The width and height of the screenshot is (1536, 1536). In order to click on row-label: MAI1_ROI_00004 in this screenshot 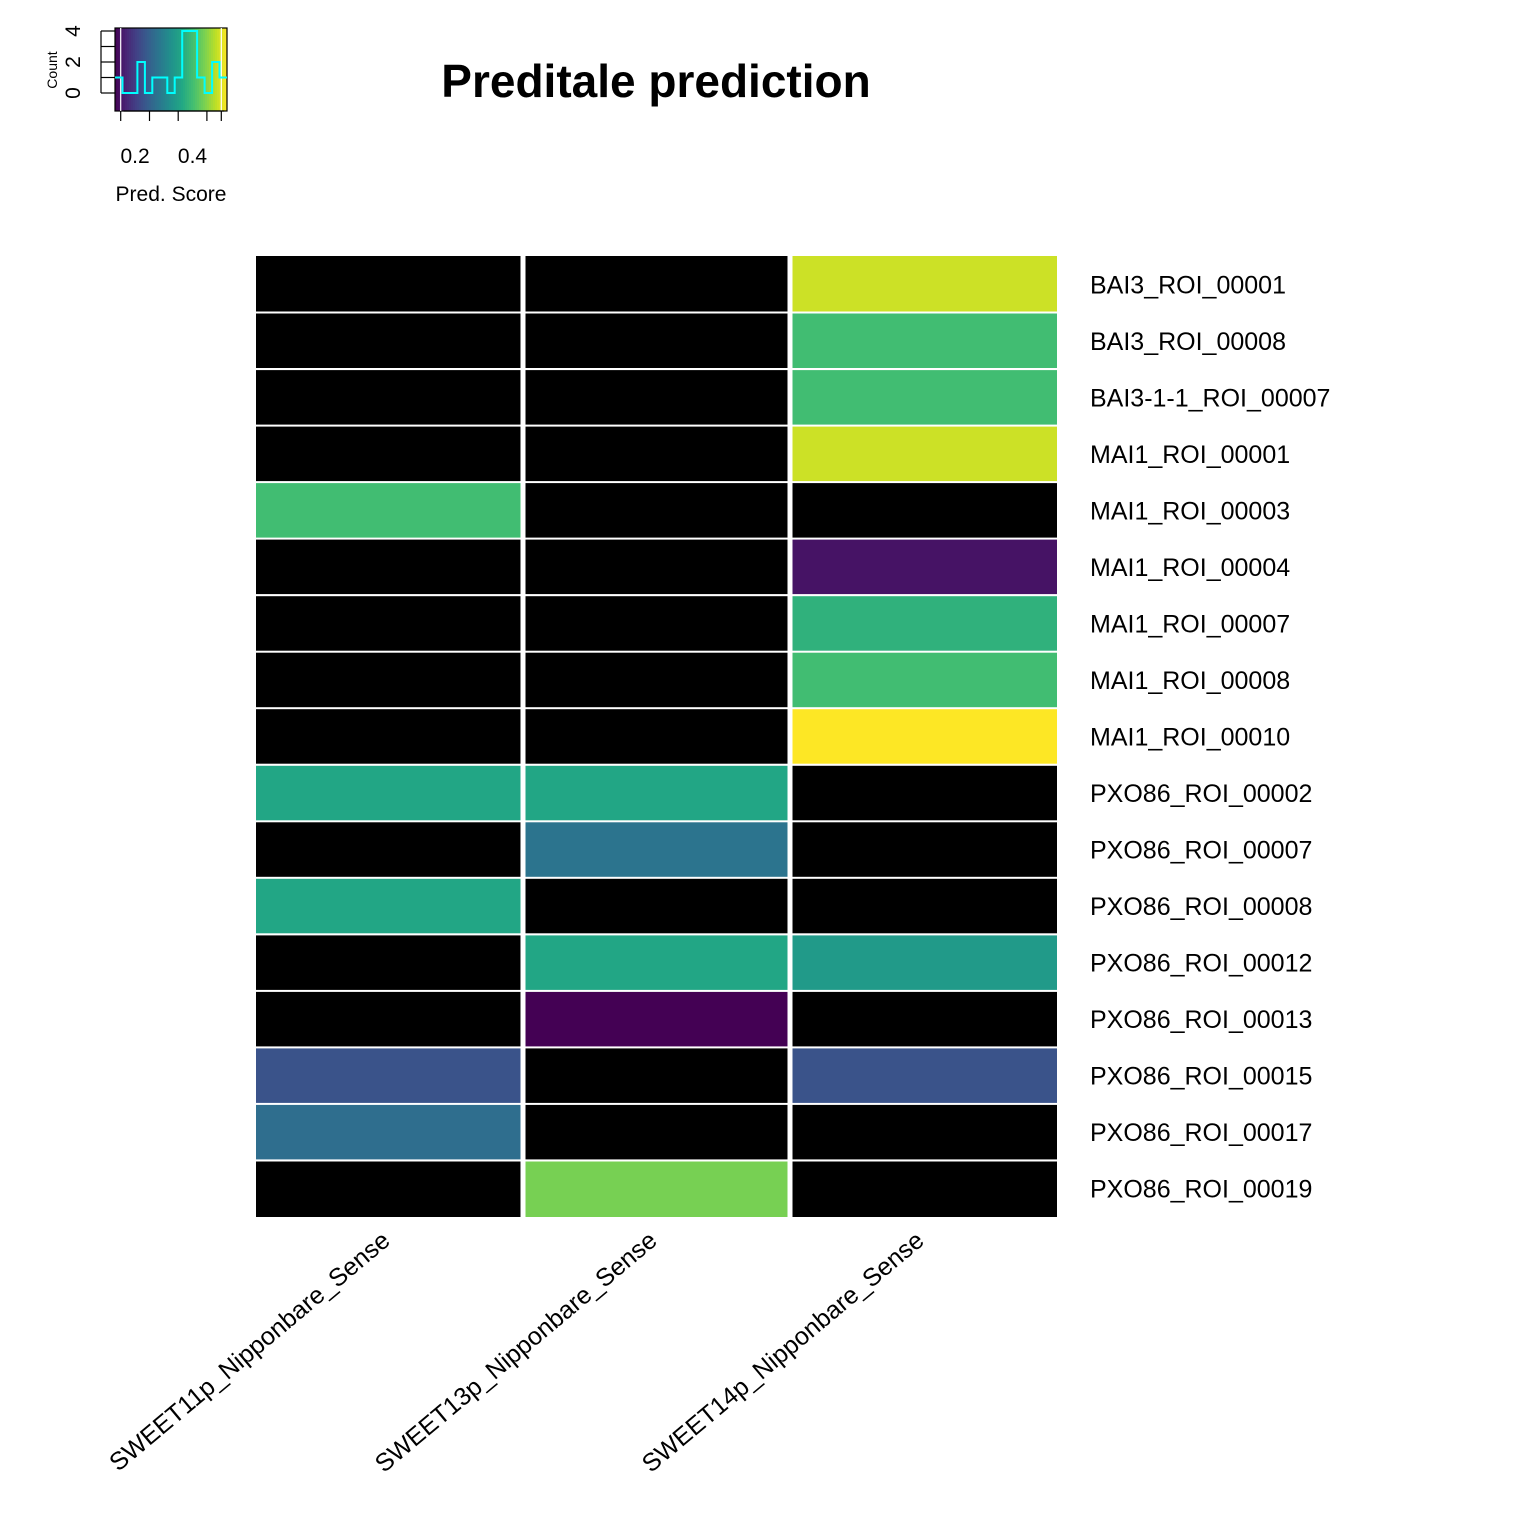, I will do `click(1190, 568)`.